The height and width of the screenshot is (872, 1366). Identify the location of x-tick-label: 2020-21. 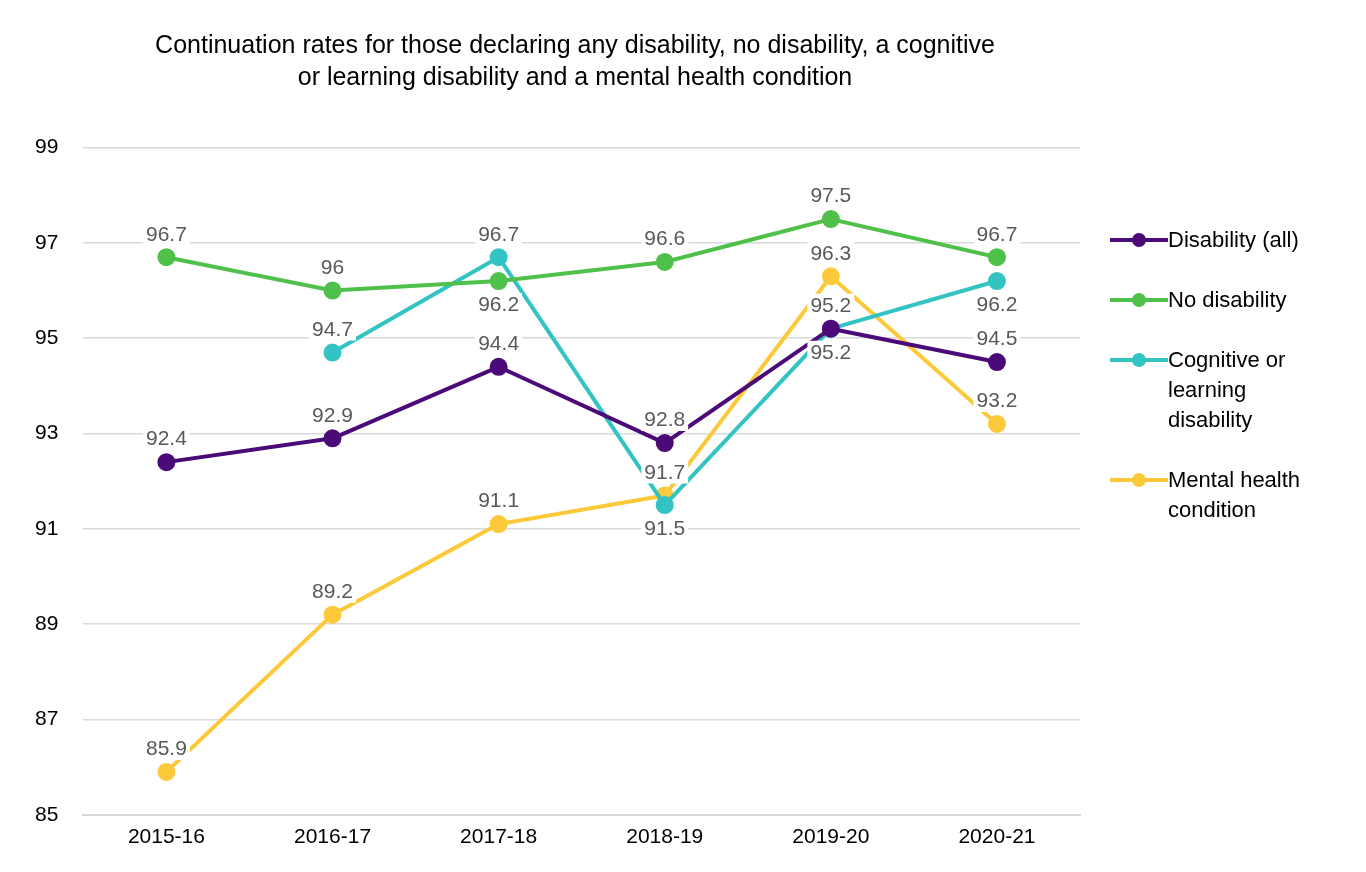
(997, 836).